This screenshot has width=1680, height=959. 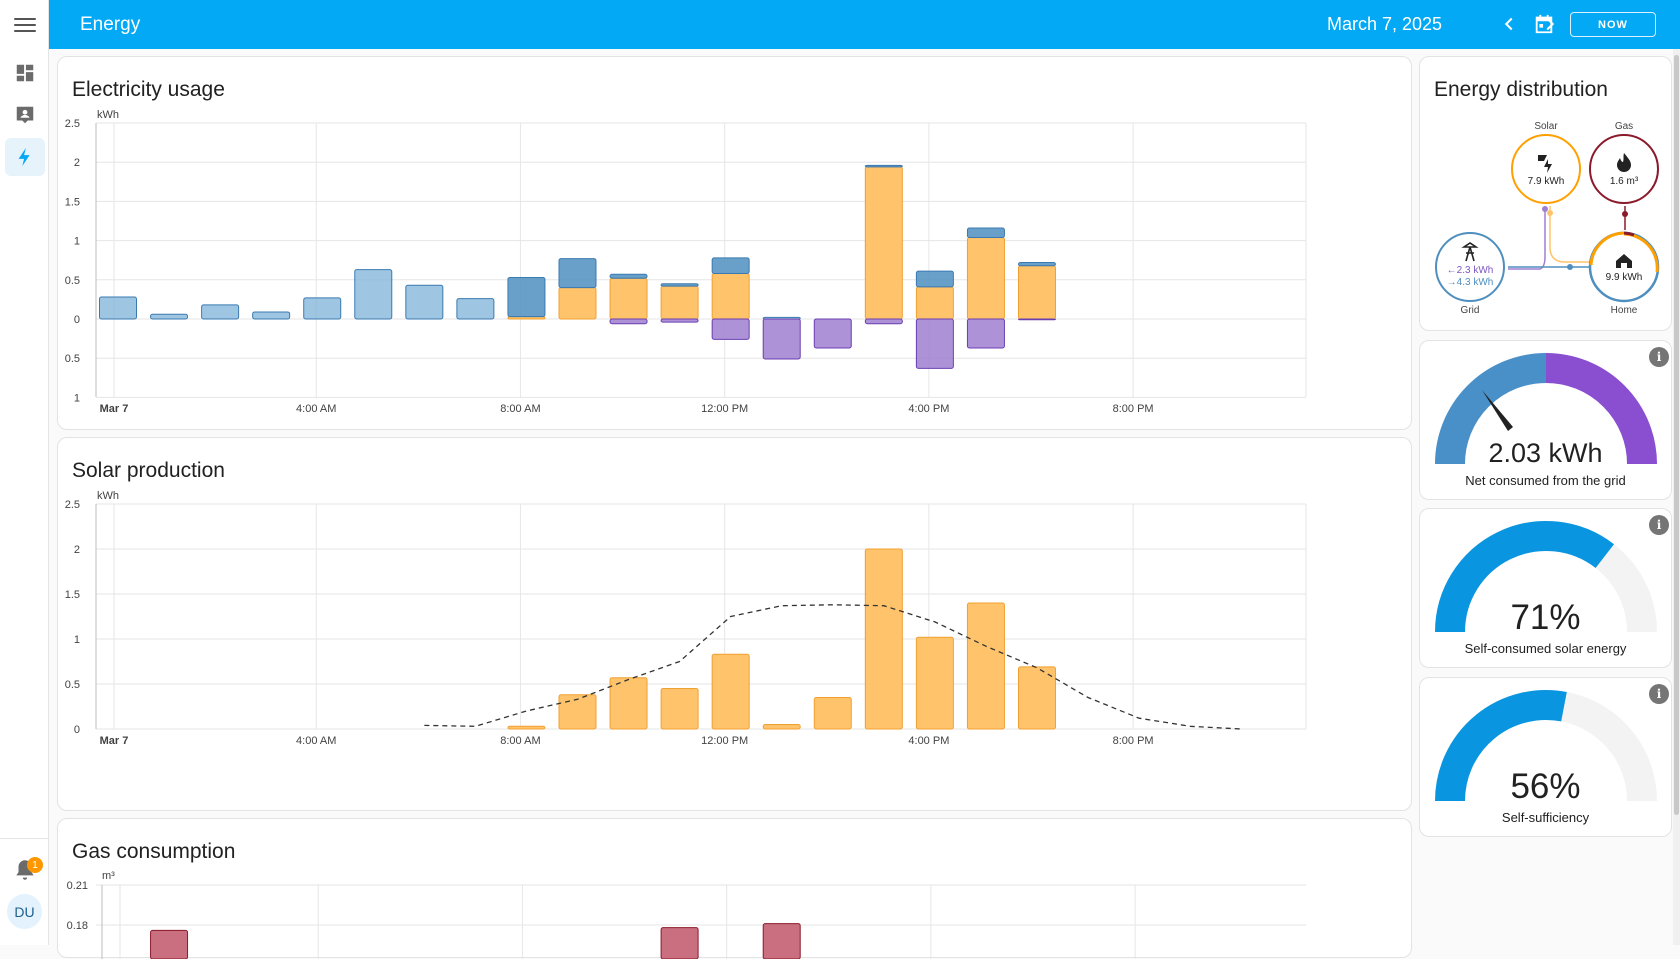 What do you see at coordinates (1569, 234) in the screenshot?
I see `solar-to-home-flow` at bounding box center [1569, 234].